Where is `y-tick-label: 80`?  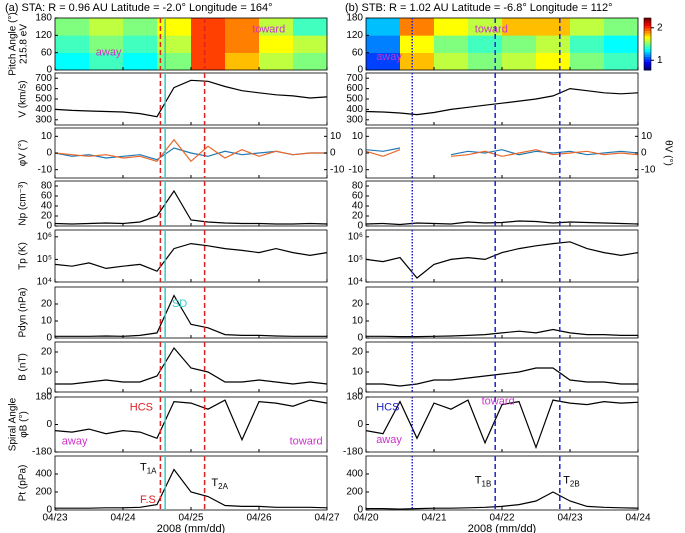
y-tick-label: 80 is located at coordinates (358, 186).